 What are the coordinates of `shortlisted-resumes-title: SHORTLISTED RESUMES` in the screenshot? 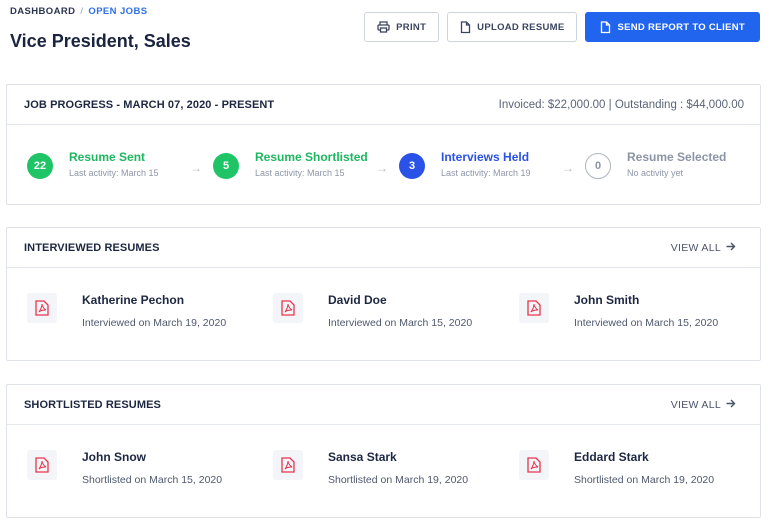 It's located at (92, 404).